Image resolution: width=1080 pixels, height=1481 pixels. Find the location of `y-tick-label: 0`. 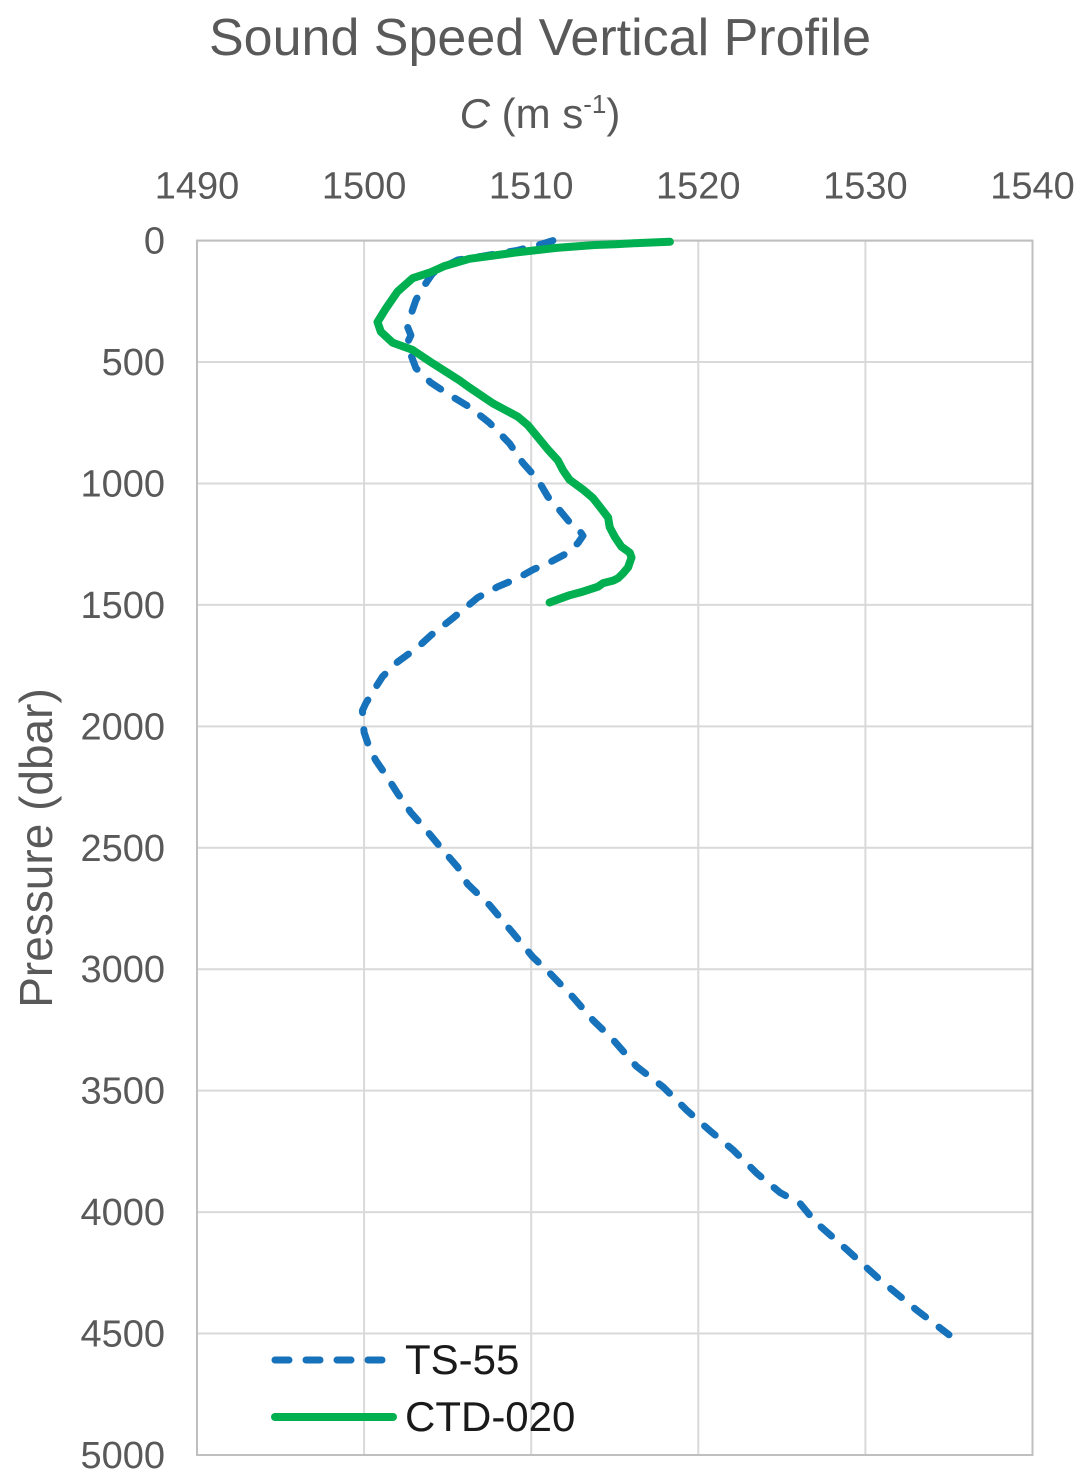

y-tick-label: 0 is located at coordinates (154, 242).